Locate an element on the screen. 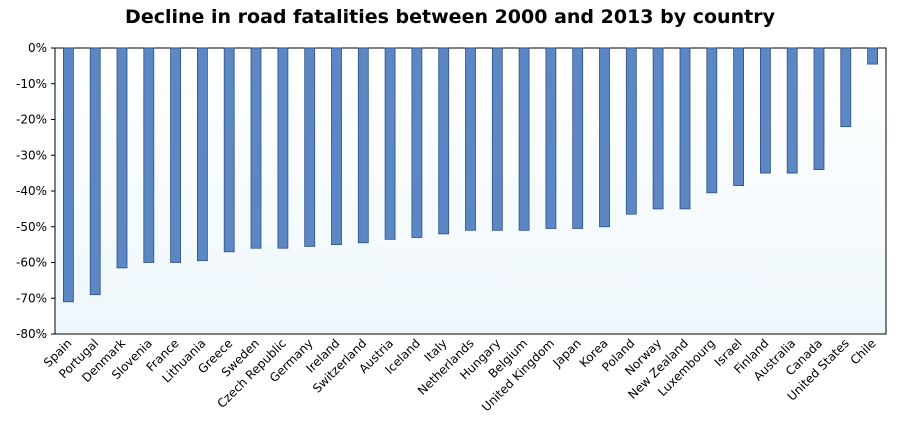  y-axis: 0% -10% -20% -30% -40% -50% -60% -70% -80% is located at coordinates (35, 191).